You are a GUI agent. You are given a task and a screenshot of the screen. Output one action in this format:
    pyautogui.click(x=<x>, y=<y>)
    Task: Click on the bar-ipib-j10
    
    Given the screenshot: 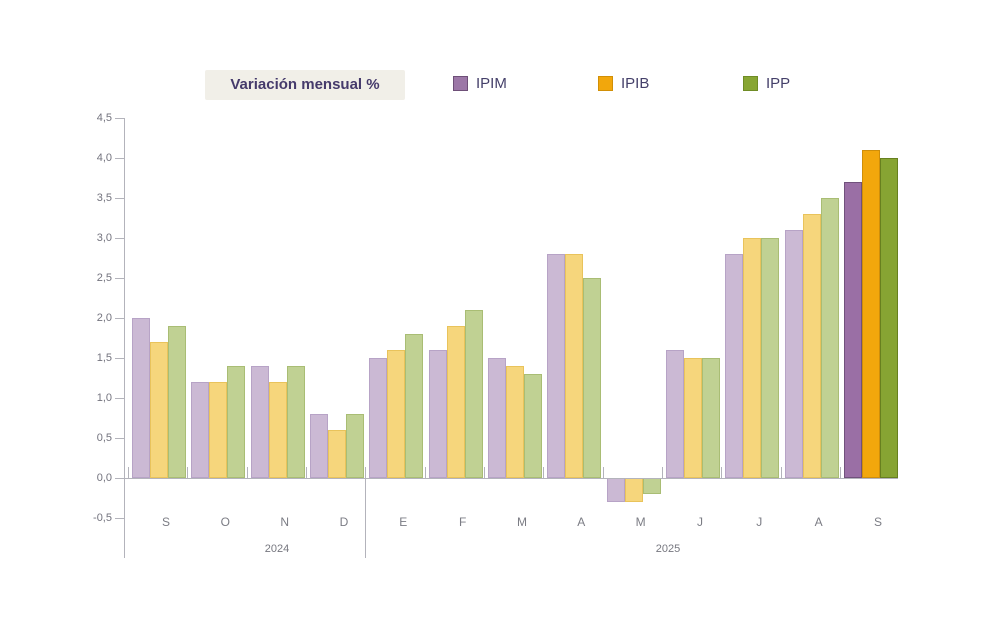 What is the action you would take?
    pyautogui.click(x=752, y=358)
    